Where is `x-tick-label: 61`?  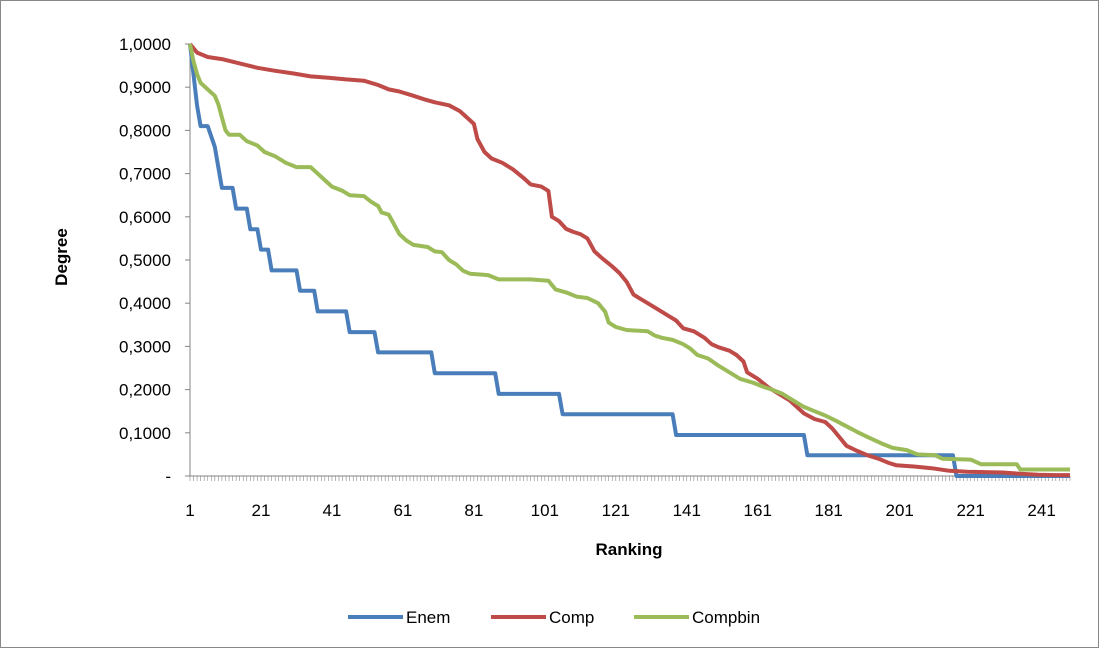
x-tick-label: 61 is located at coordinates (402, 510).